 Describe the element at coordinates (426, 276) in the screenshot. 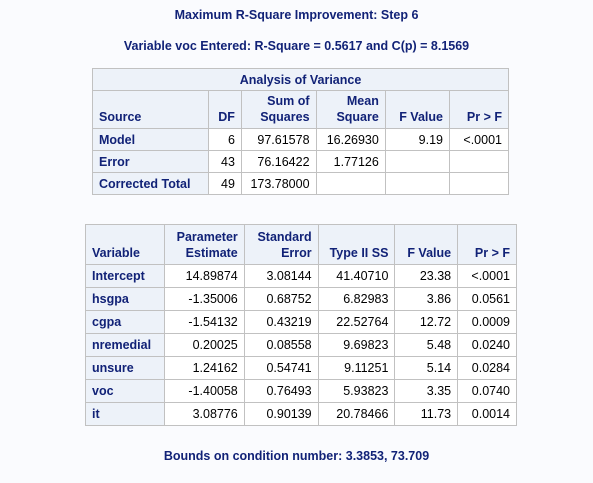

I see `params-f: 23.38` at that location.